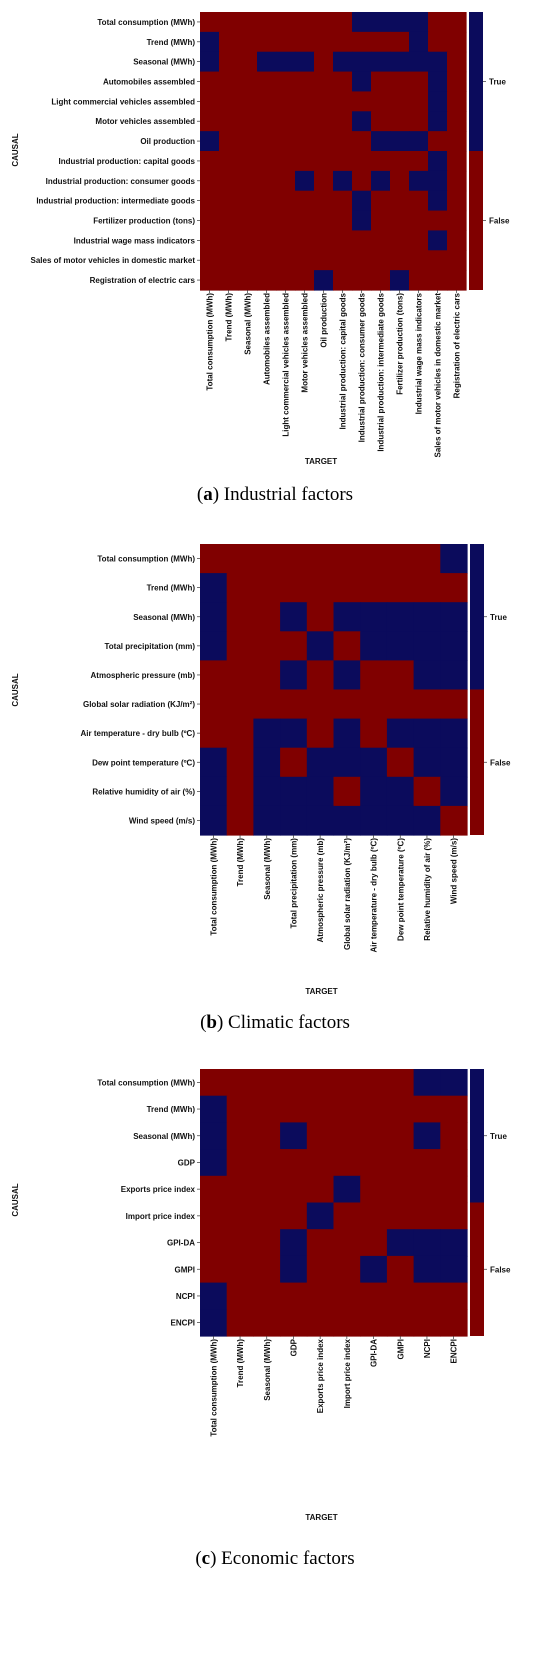  I want to click on x-tick-label: Industrial production: capital goods, so click(343, 360).